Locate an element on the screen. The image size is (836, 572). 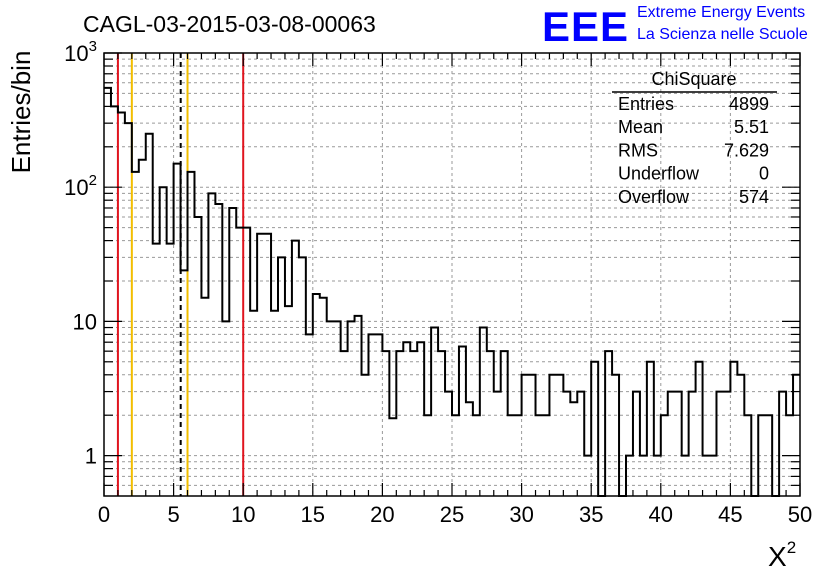
logo-line1: Extreme Energy Events is located at coordinates (721, 12).